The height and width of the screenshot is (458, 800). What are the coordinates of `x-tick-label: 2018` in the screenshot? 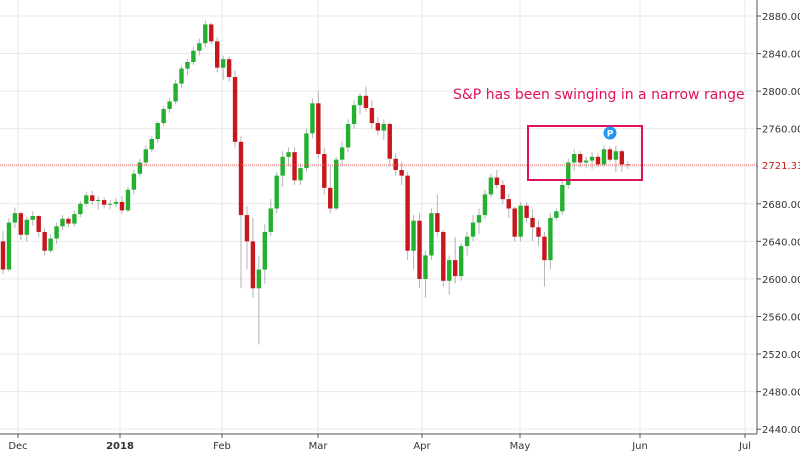 It's located at (120, 446).